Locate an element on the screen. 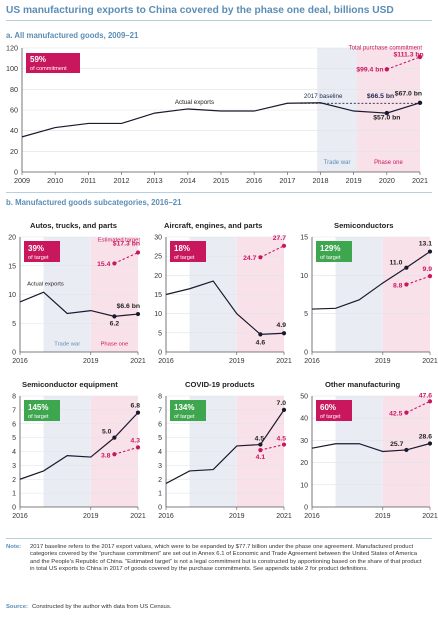 This screenshot has width=438, height=623. label-actual-2021: 28.6 is located at coordinates (425, 437).